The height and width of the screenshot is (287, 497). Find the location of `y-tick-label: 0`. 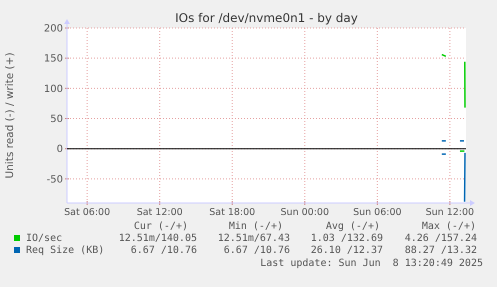

y-tick-label: 0 is located at coordinates (59, 150).